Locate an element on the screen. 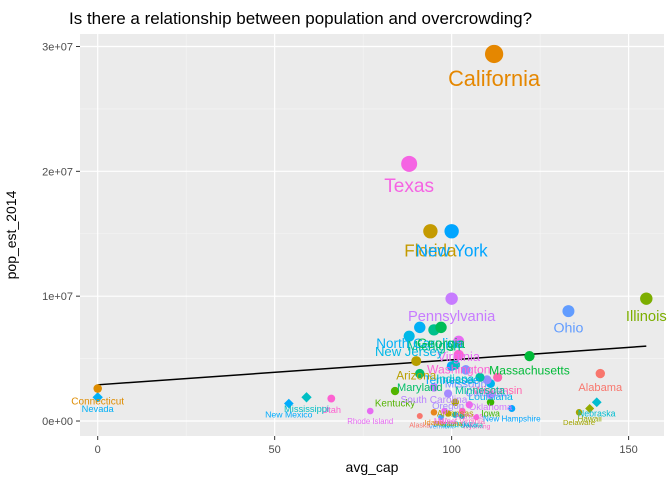 The width and height of the screenshot is (672, 480). point-label: Maine is located at coordinates (444, 421).